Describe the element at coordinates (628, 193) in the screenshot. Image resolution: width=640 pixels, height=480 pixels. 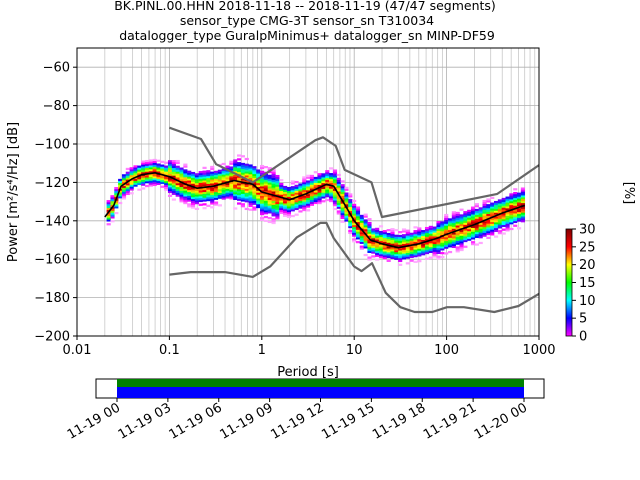
I see `colorbar-label: [%]` at that location.